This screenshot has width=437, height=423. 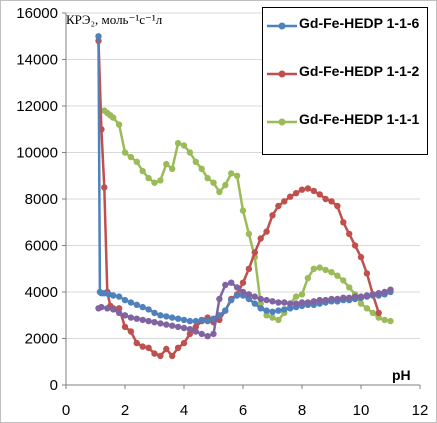 I want to click on legend-swatch-red, so click(x=282, y=74).